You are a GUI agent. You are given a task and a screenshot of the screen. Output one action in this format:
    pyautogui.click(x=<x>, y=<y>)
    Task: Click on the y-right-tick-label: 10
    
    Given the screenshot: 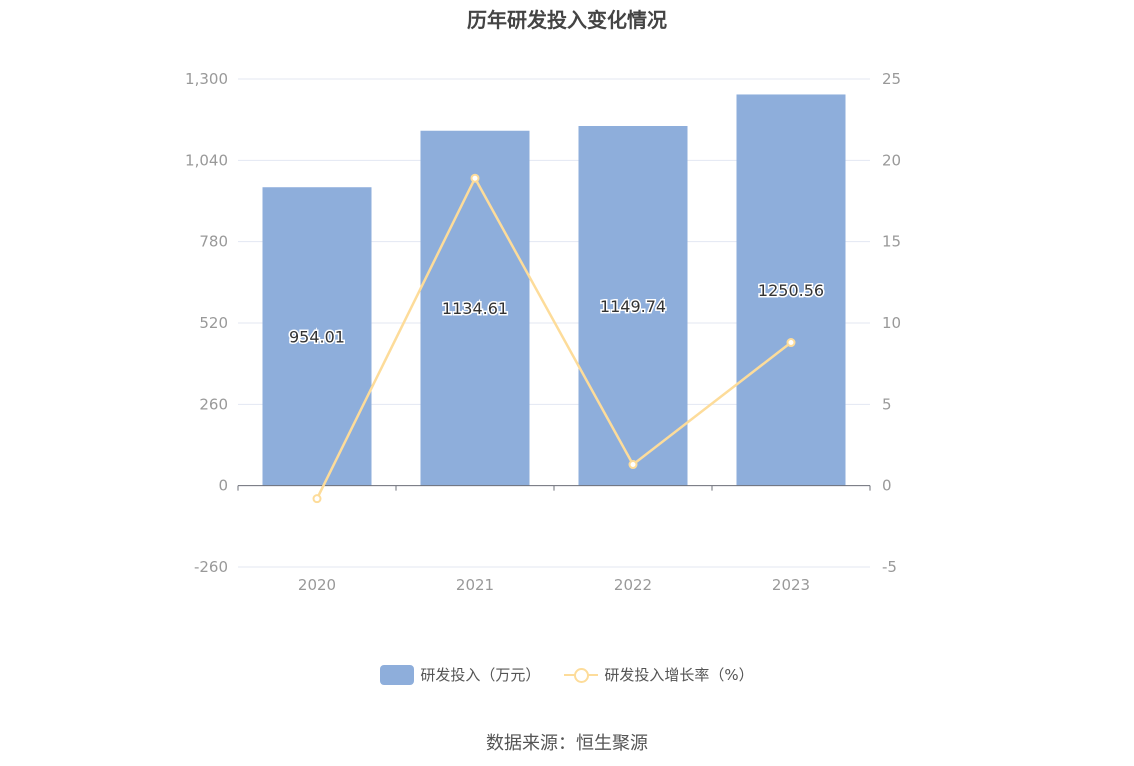 What is the action you would take?
    pyautogui.click(x=891, y=323)
    